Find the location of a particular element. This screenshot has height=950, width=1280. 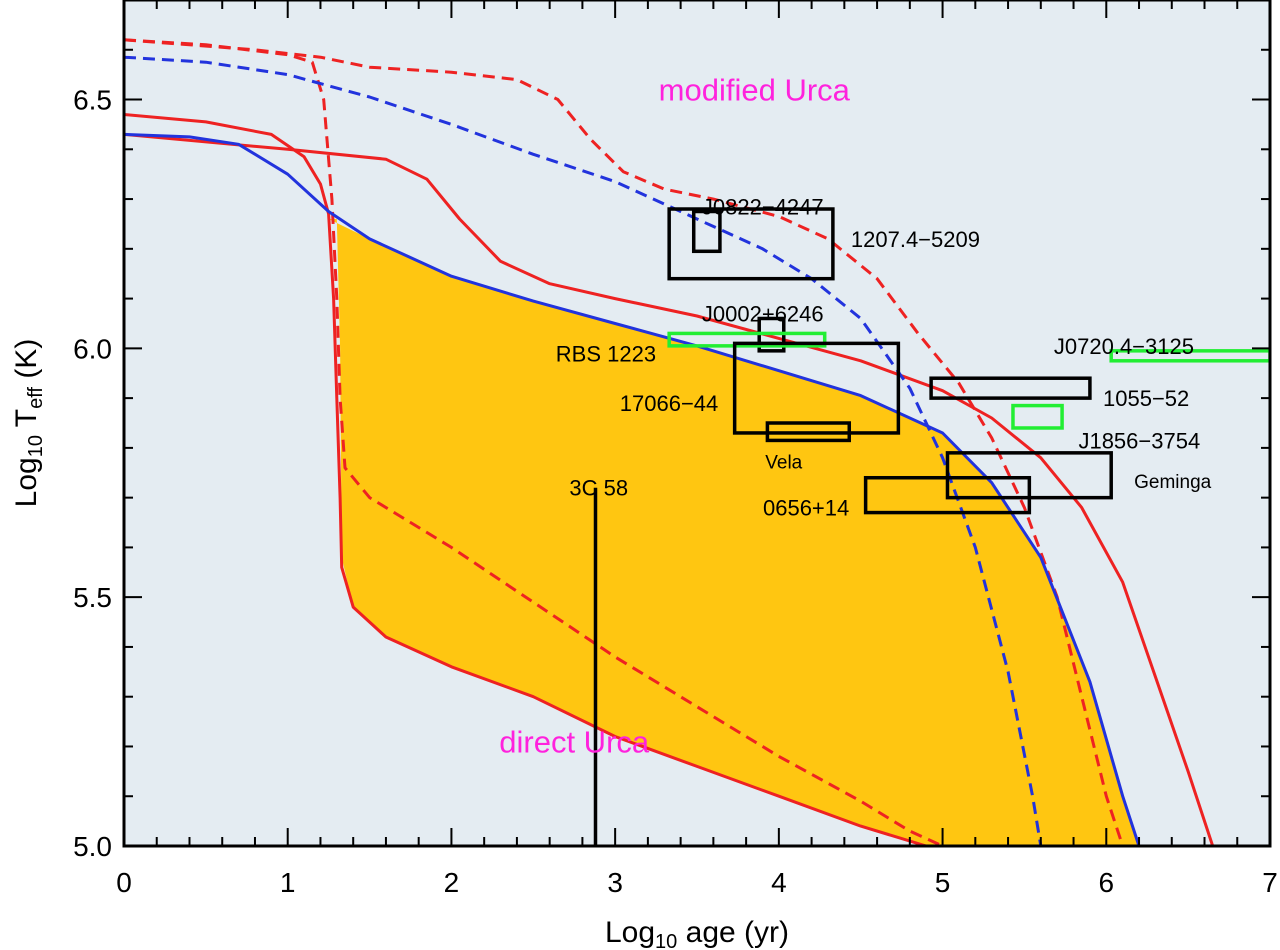

y-tick-label: 6.5 is located at coordinates (92, 100).